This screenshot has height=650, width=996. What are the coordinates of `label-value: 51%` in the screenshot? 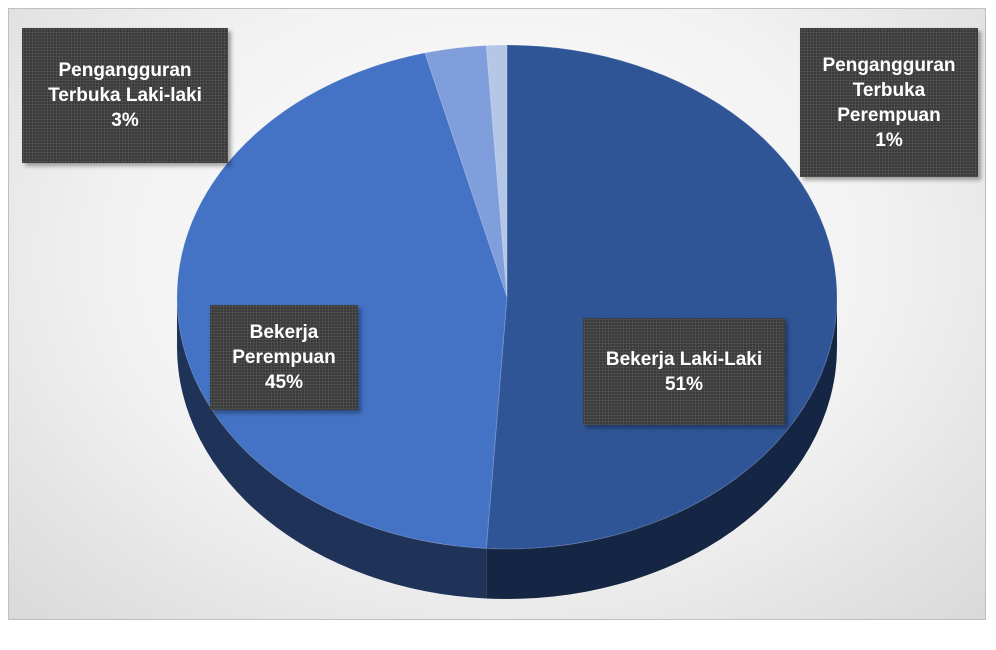 It's located at (684, 384).